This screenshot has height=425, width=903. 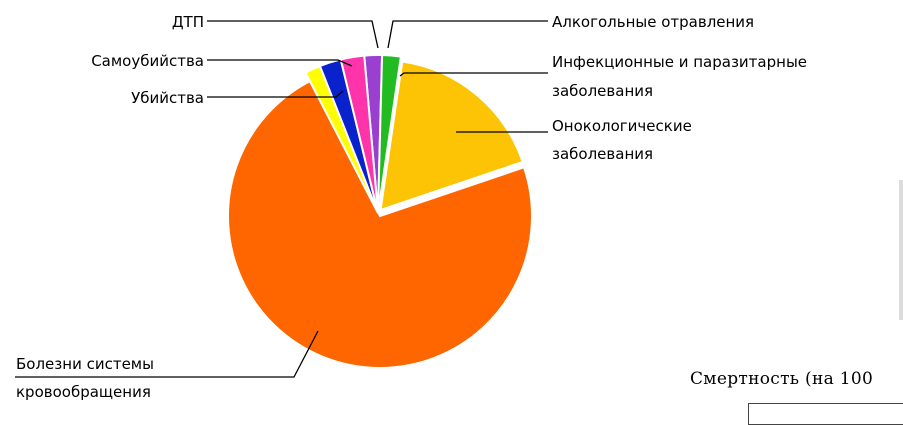 What do you see at coordinates (293, 34) in the screenshot?
I see `leader-line-dtp` at bounding box center [293, 34].